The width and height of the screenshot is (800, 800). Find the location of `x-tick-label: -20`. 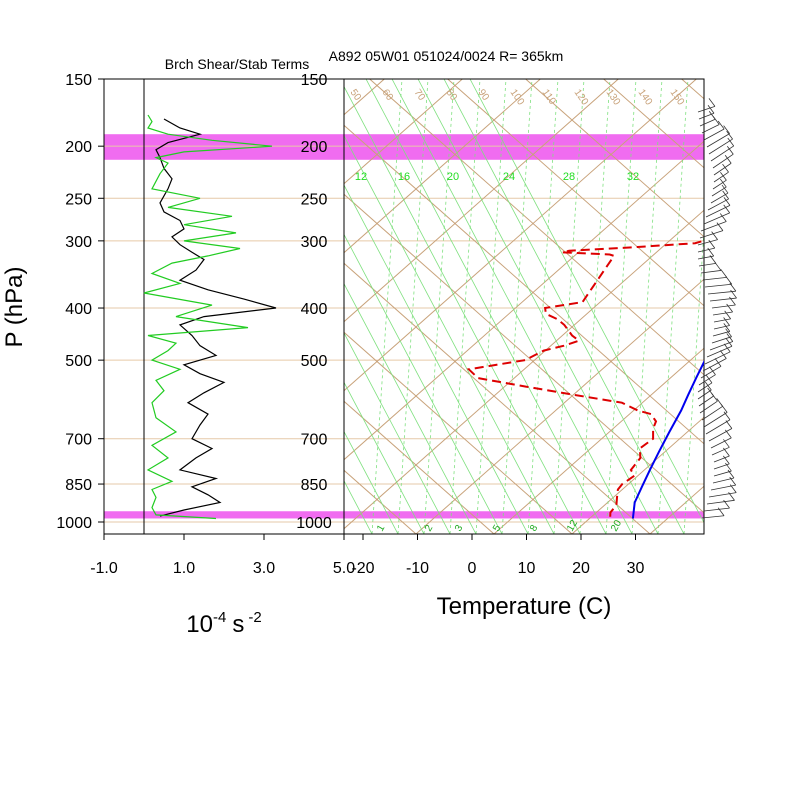

x-tick-label: -20 is located at coordinates (362, 568).